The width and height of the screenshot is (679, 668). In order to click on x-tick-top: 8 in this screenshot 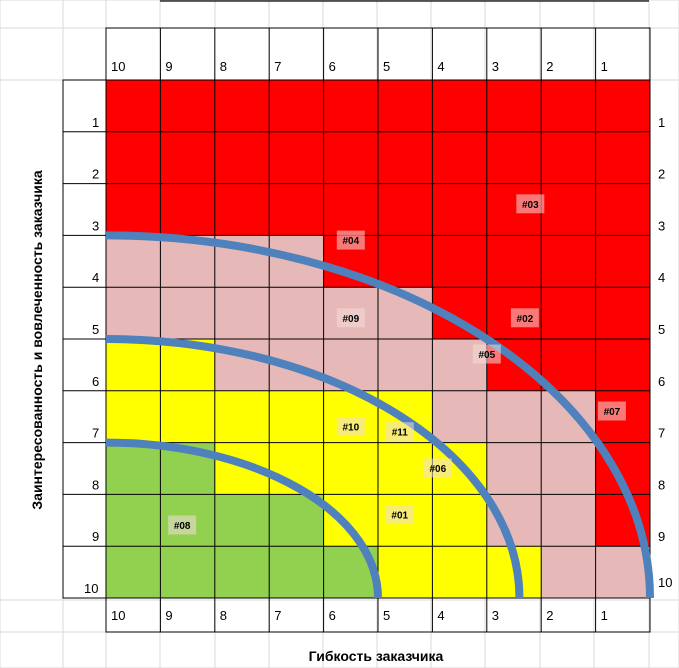, I will do `click(223, 66)`.